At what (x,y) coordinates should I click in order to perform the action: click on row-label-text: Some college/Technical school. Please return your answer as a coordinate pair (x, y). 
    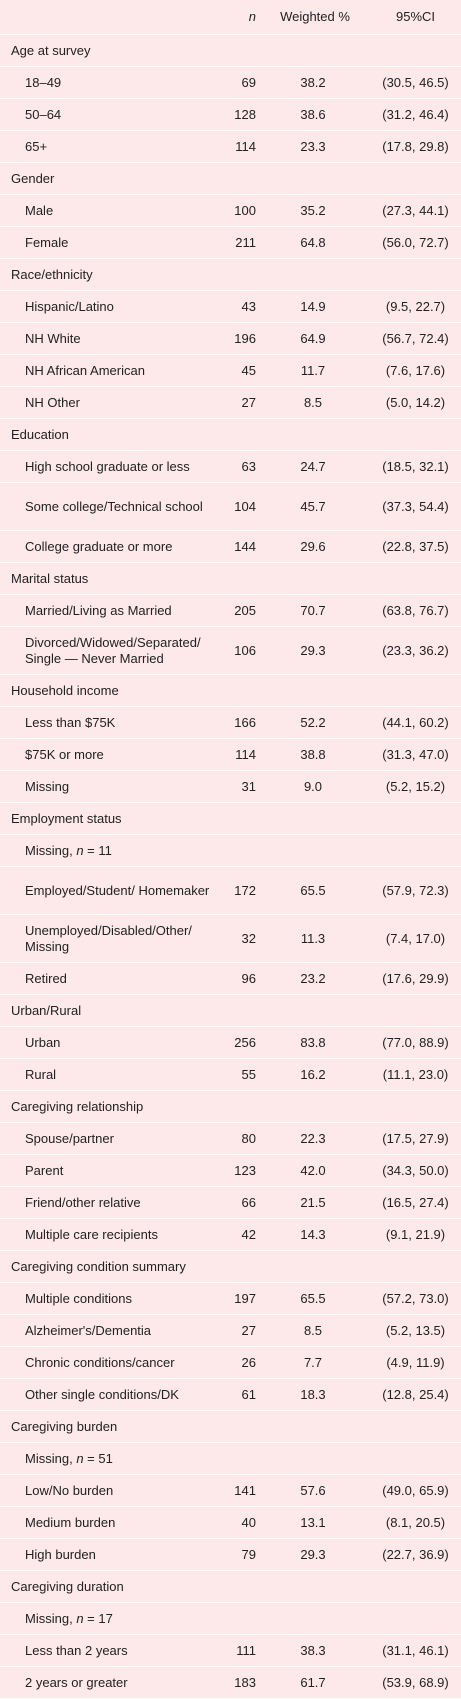
    Looking at the image, I should click on (114, 506).